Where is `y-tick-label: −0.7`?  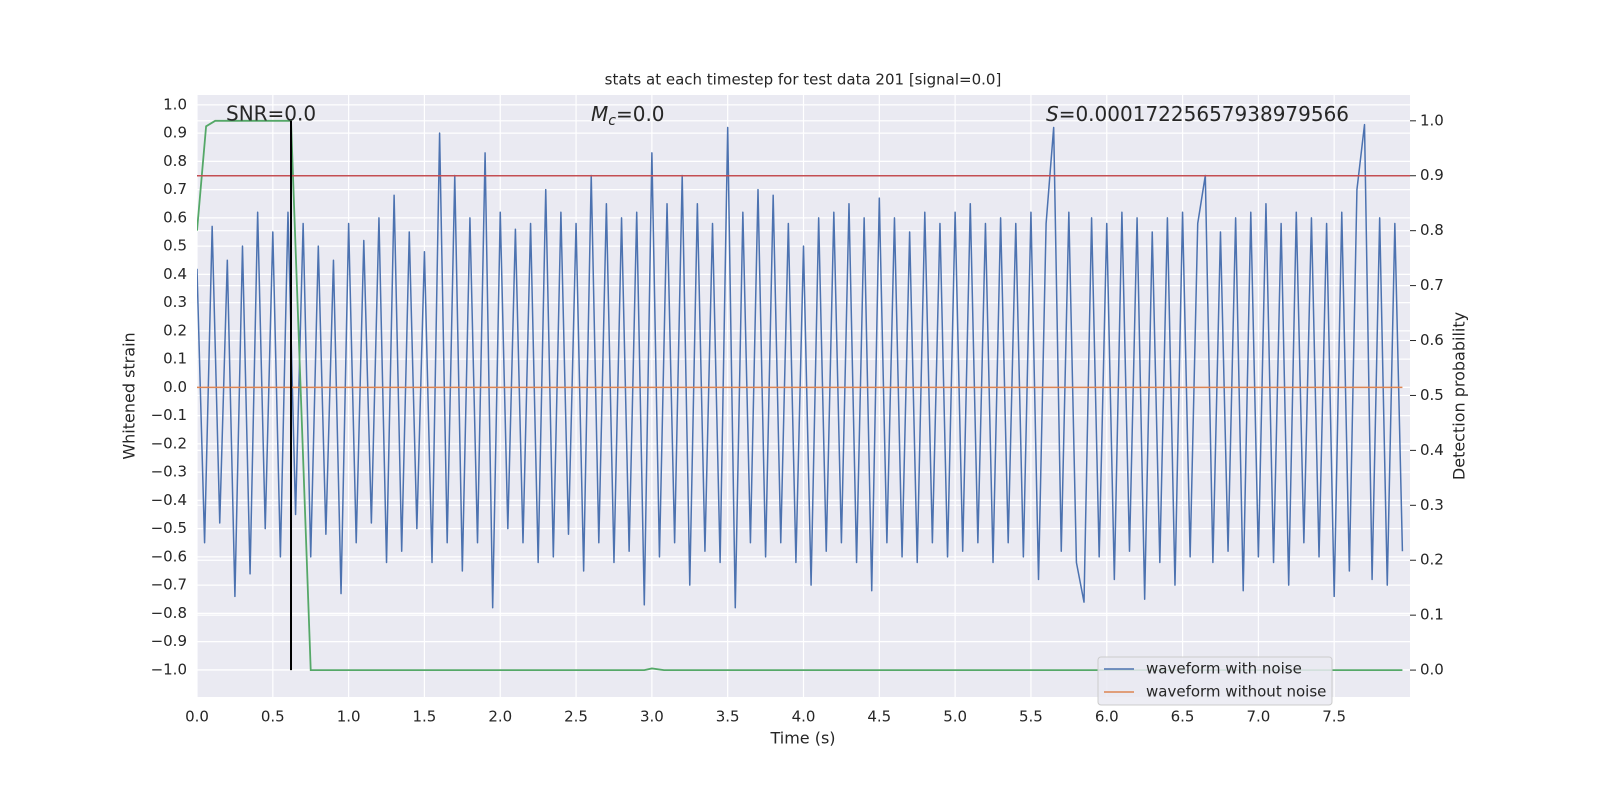 y-tick-label: −0.7 is located at coordinates (169, 585).